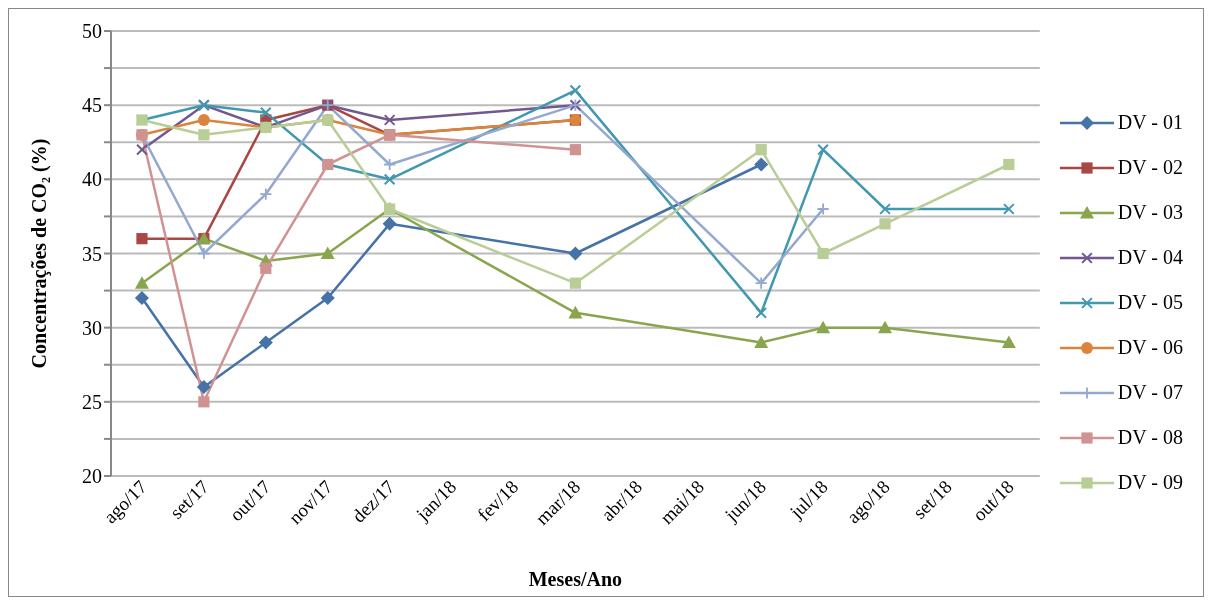  I want to click on legend-label: DV - 04, so click(1150, 257).